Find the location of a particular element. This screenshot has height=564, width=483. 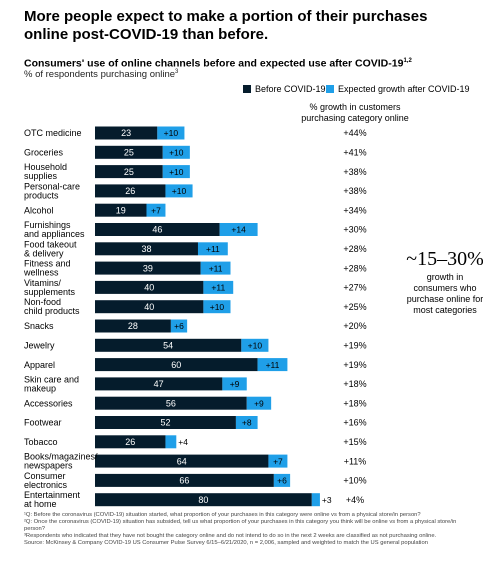

category-label-17-line-1: Books/magazines/ is located at coordinates (61, 457).